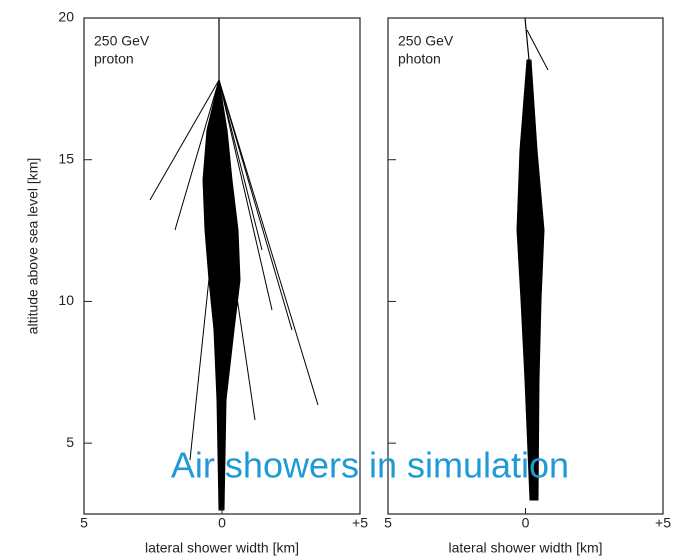 This screenshot has width=682, height=558. What do you see at coordinates (70, 442) in the screenshot?
I see `y-tick-label: 5` at bounding box center [70, 442].